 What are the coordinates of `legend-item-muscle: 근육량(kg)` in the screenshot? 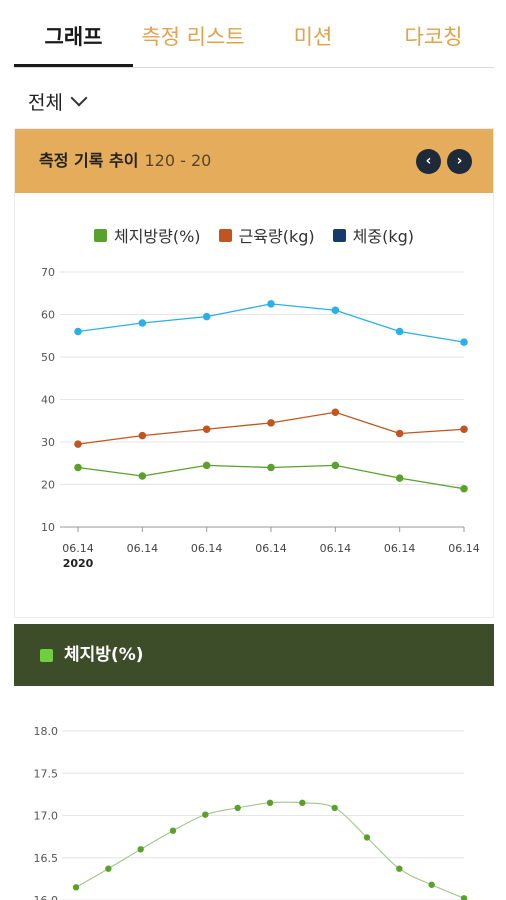 It's located at (266, 235).